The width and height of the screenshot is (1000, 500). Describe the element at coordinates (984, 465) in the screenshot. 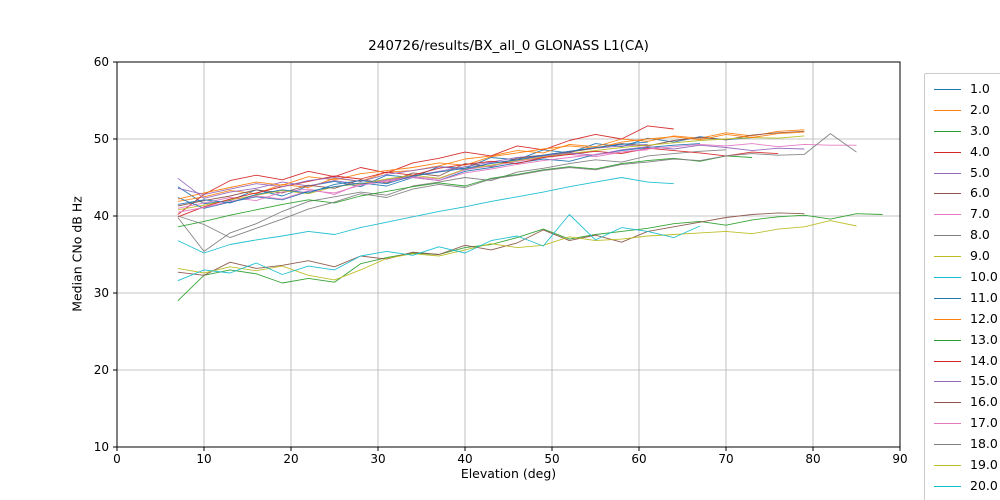

I see `legend-label: 19.0` at that location.